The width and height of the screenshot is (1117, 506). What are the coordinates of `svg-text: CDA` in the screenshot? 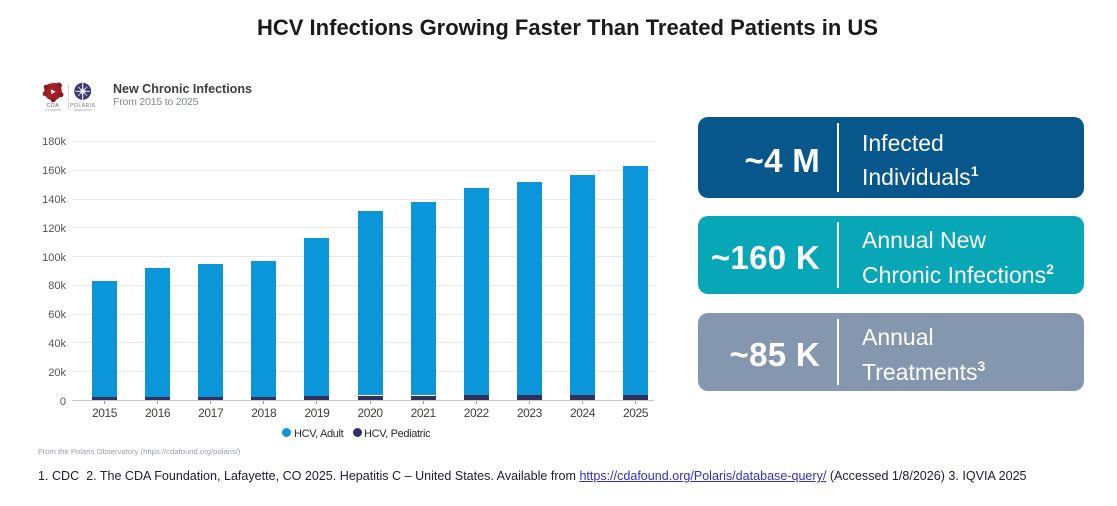 It's located at (53, 106).